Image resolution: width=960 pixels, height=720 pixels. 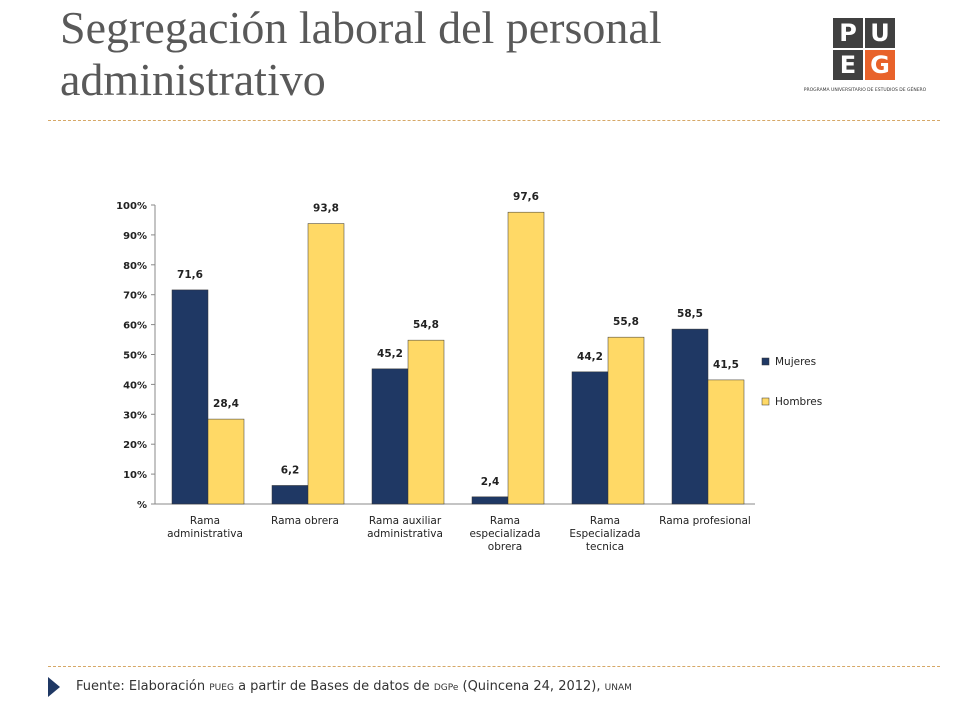 I want to click on x-tick-label: Rama auxiliar administrativa, so click(x=405, y=527).